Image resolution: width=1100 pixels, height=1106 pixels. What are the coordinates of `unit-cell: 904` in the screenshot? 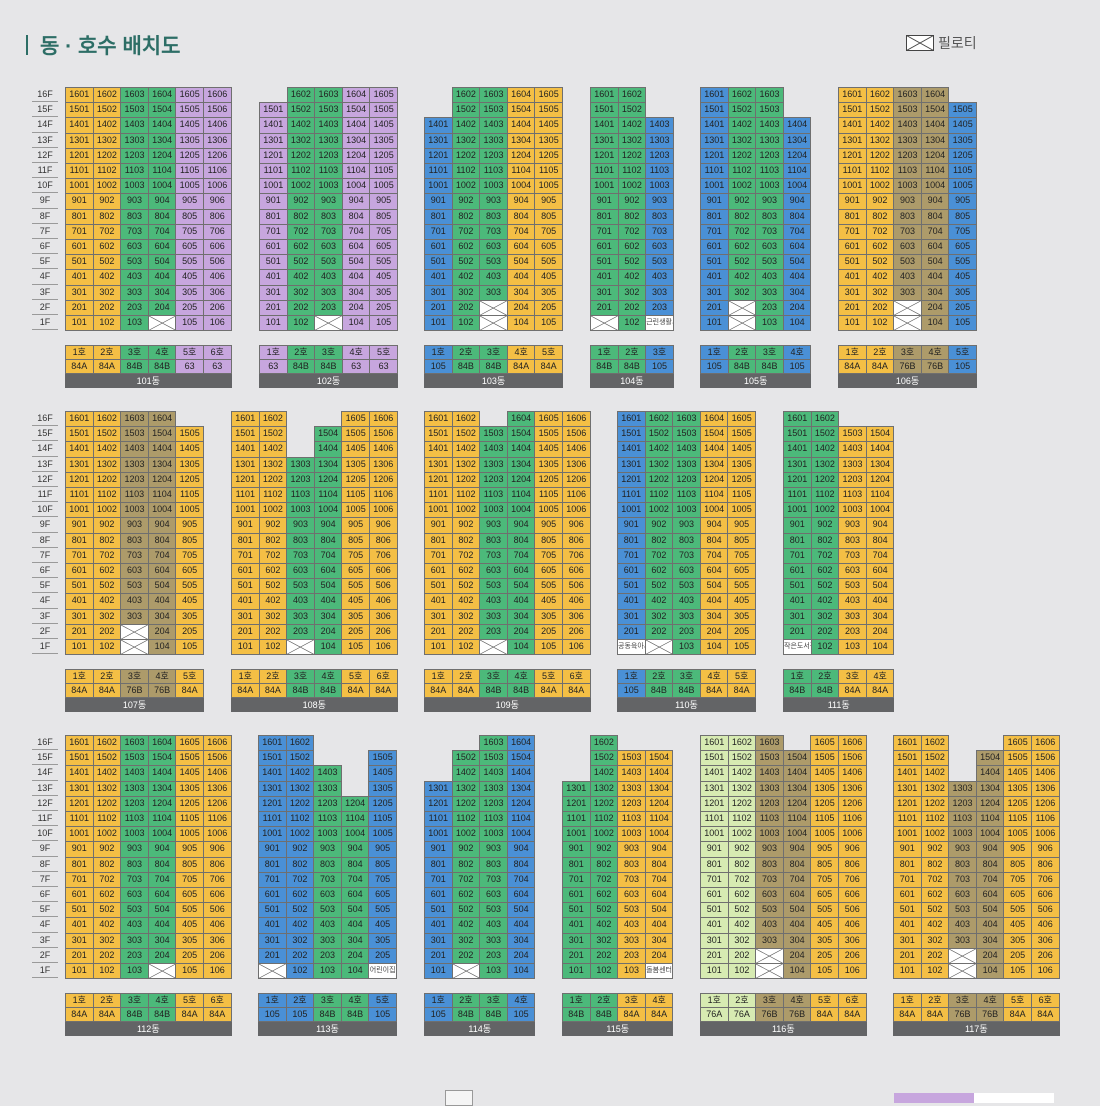 It's located at (162, 525).